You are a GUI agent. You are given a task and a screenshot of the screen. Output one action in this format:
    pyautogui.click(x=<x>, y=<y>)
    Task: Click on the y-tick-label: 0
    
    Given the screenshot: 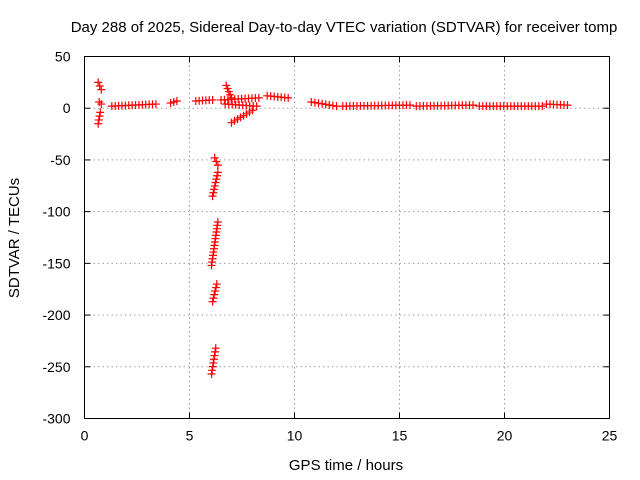 What is the action you would take?
    pyautogui.click(x=67, y=108)
    